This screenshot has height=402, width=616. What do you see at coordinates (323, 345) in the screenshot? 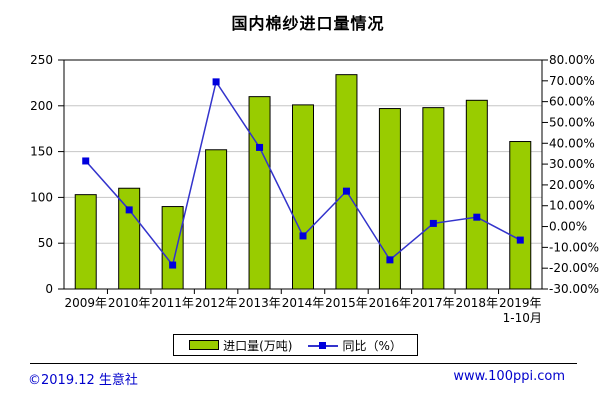
I see `line-marker-swatch-icon` at bounding box center [323, 345].